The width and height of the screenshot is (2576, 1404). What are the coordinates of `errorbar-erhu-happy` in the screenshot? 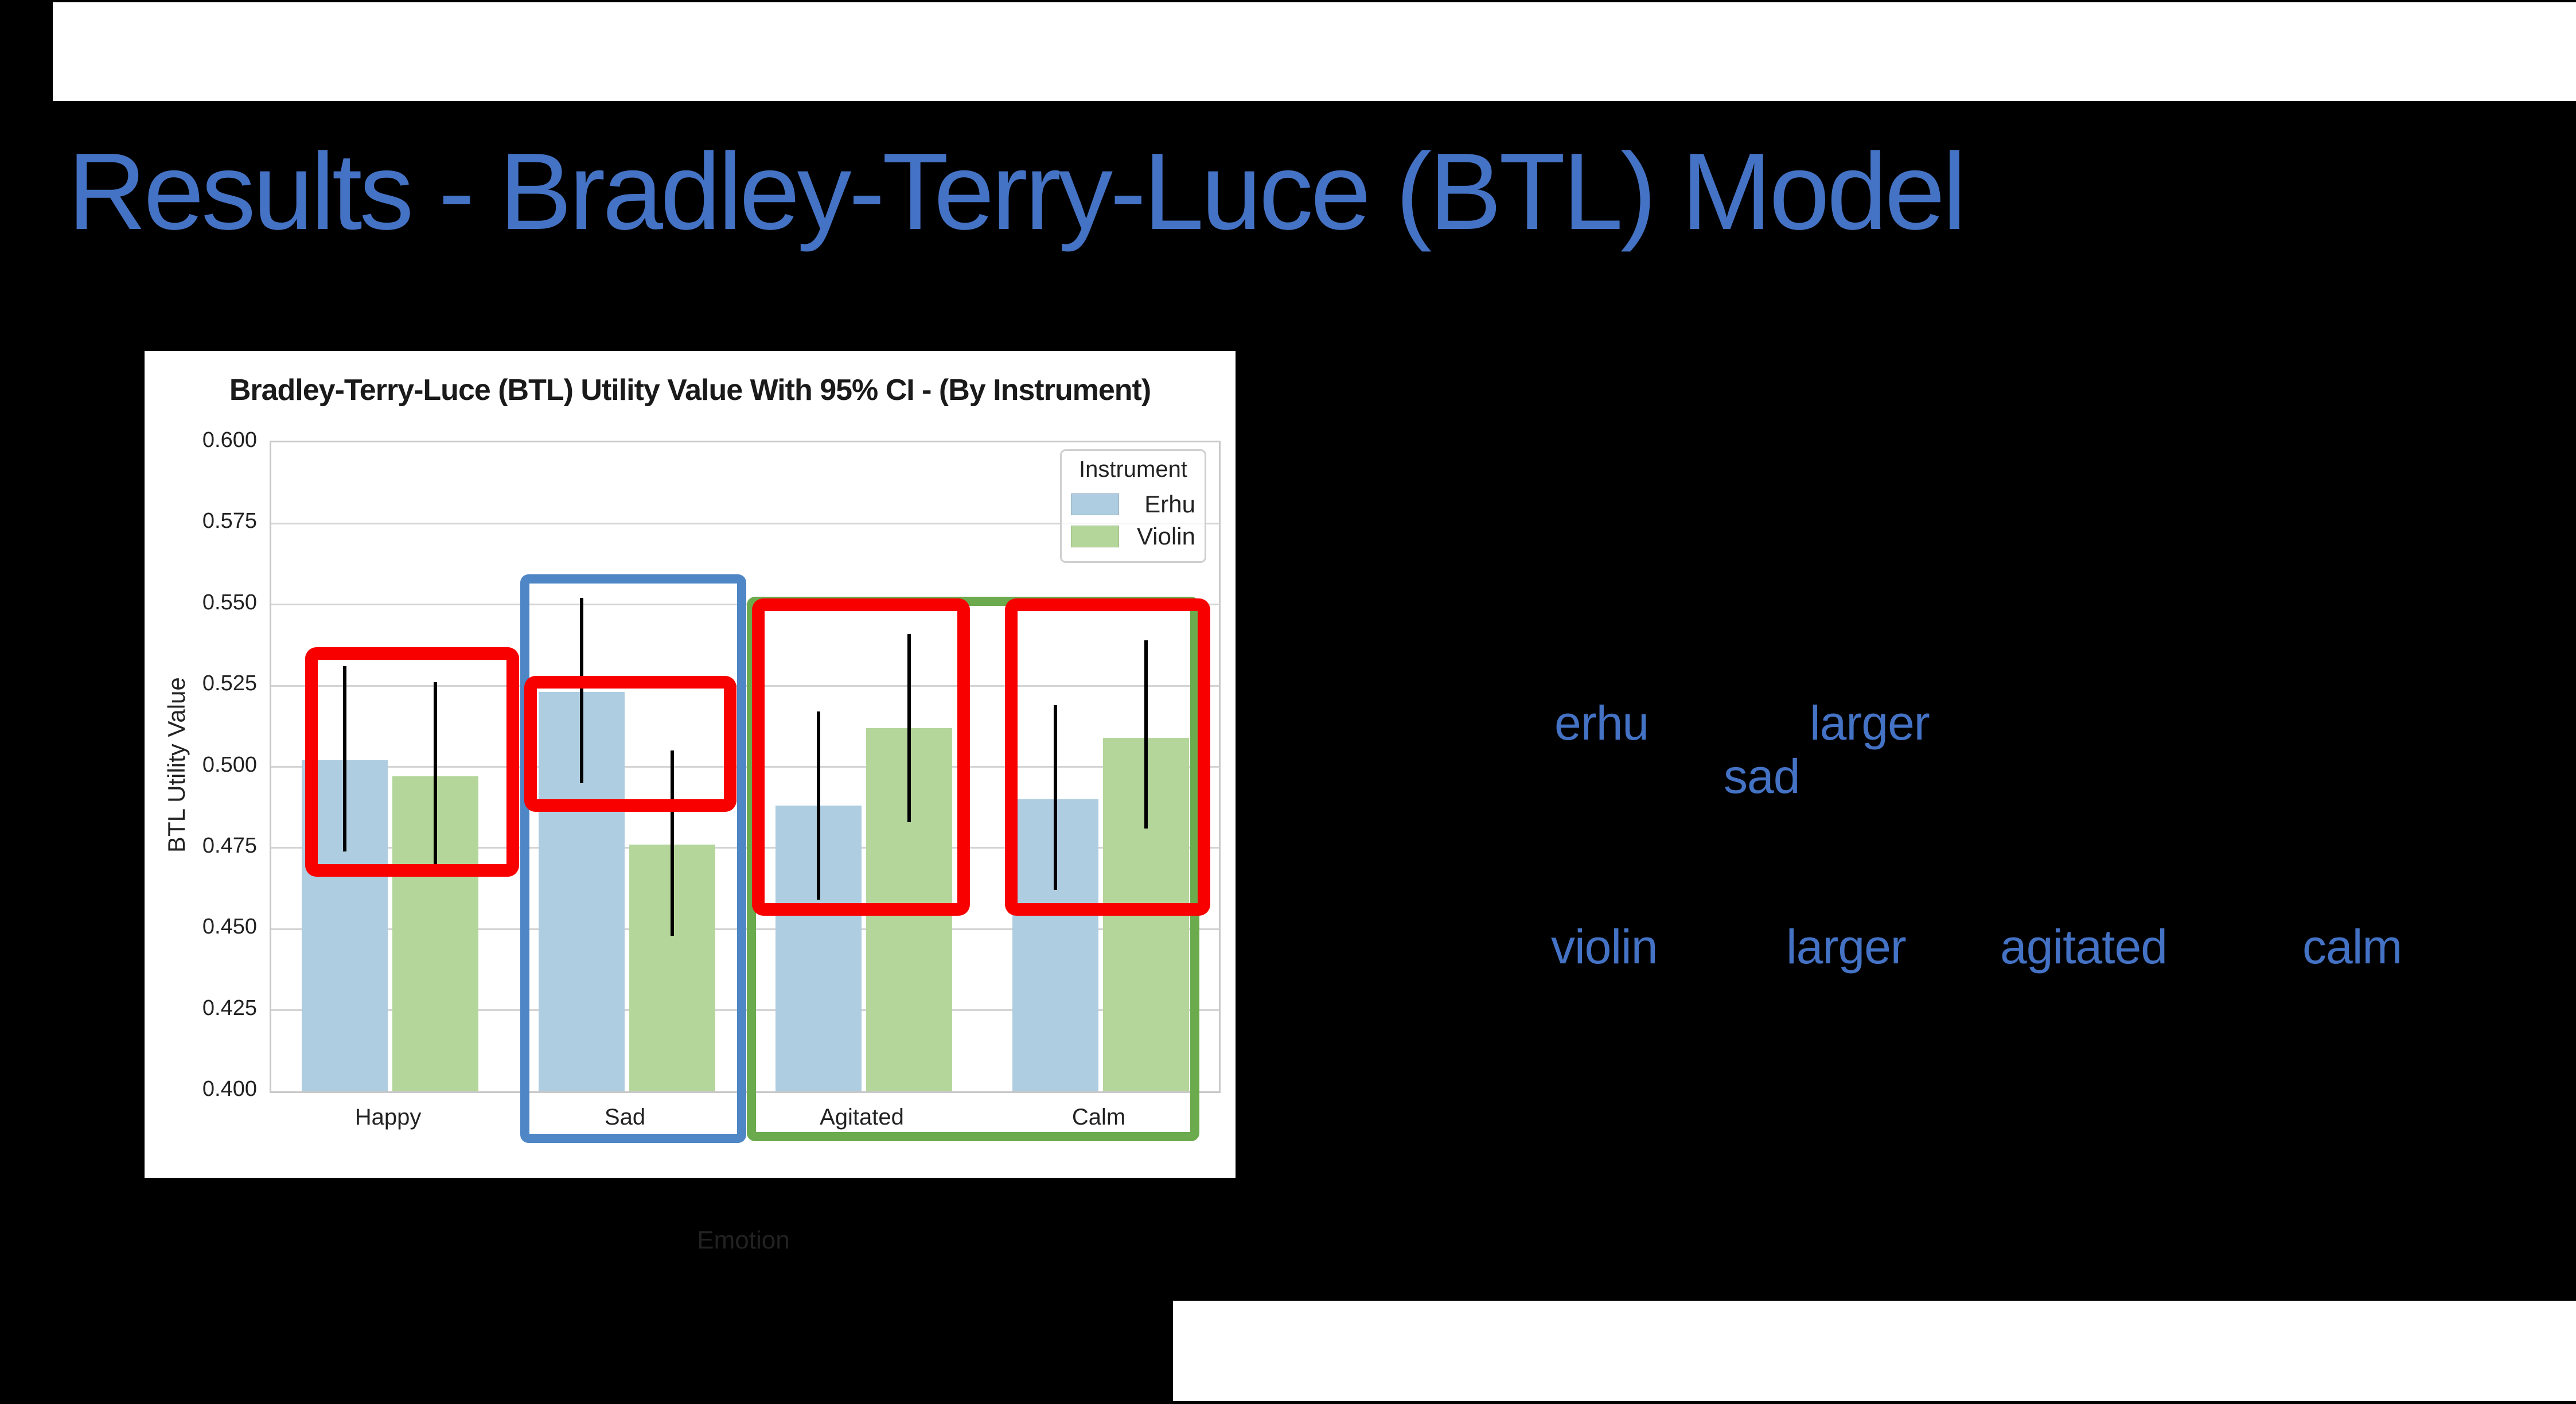 It's located at (344, 758).